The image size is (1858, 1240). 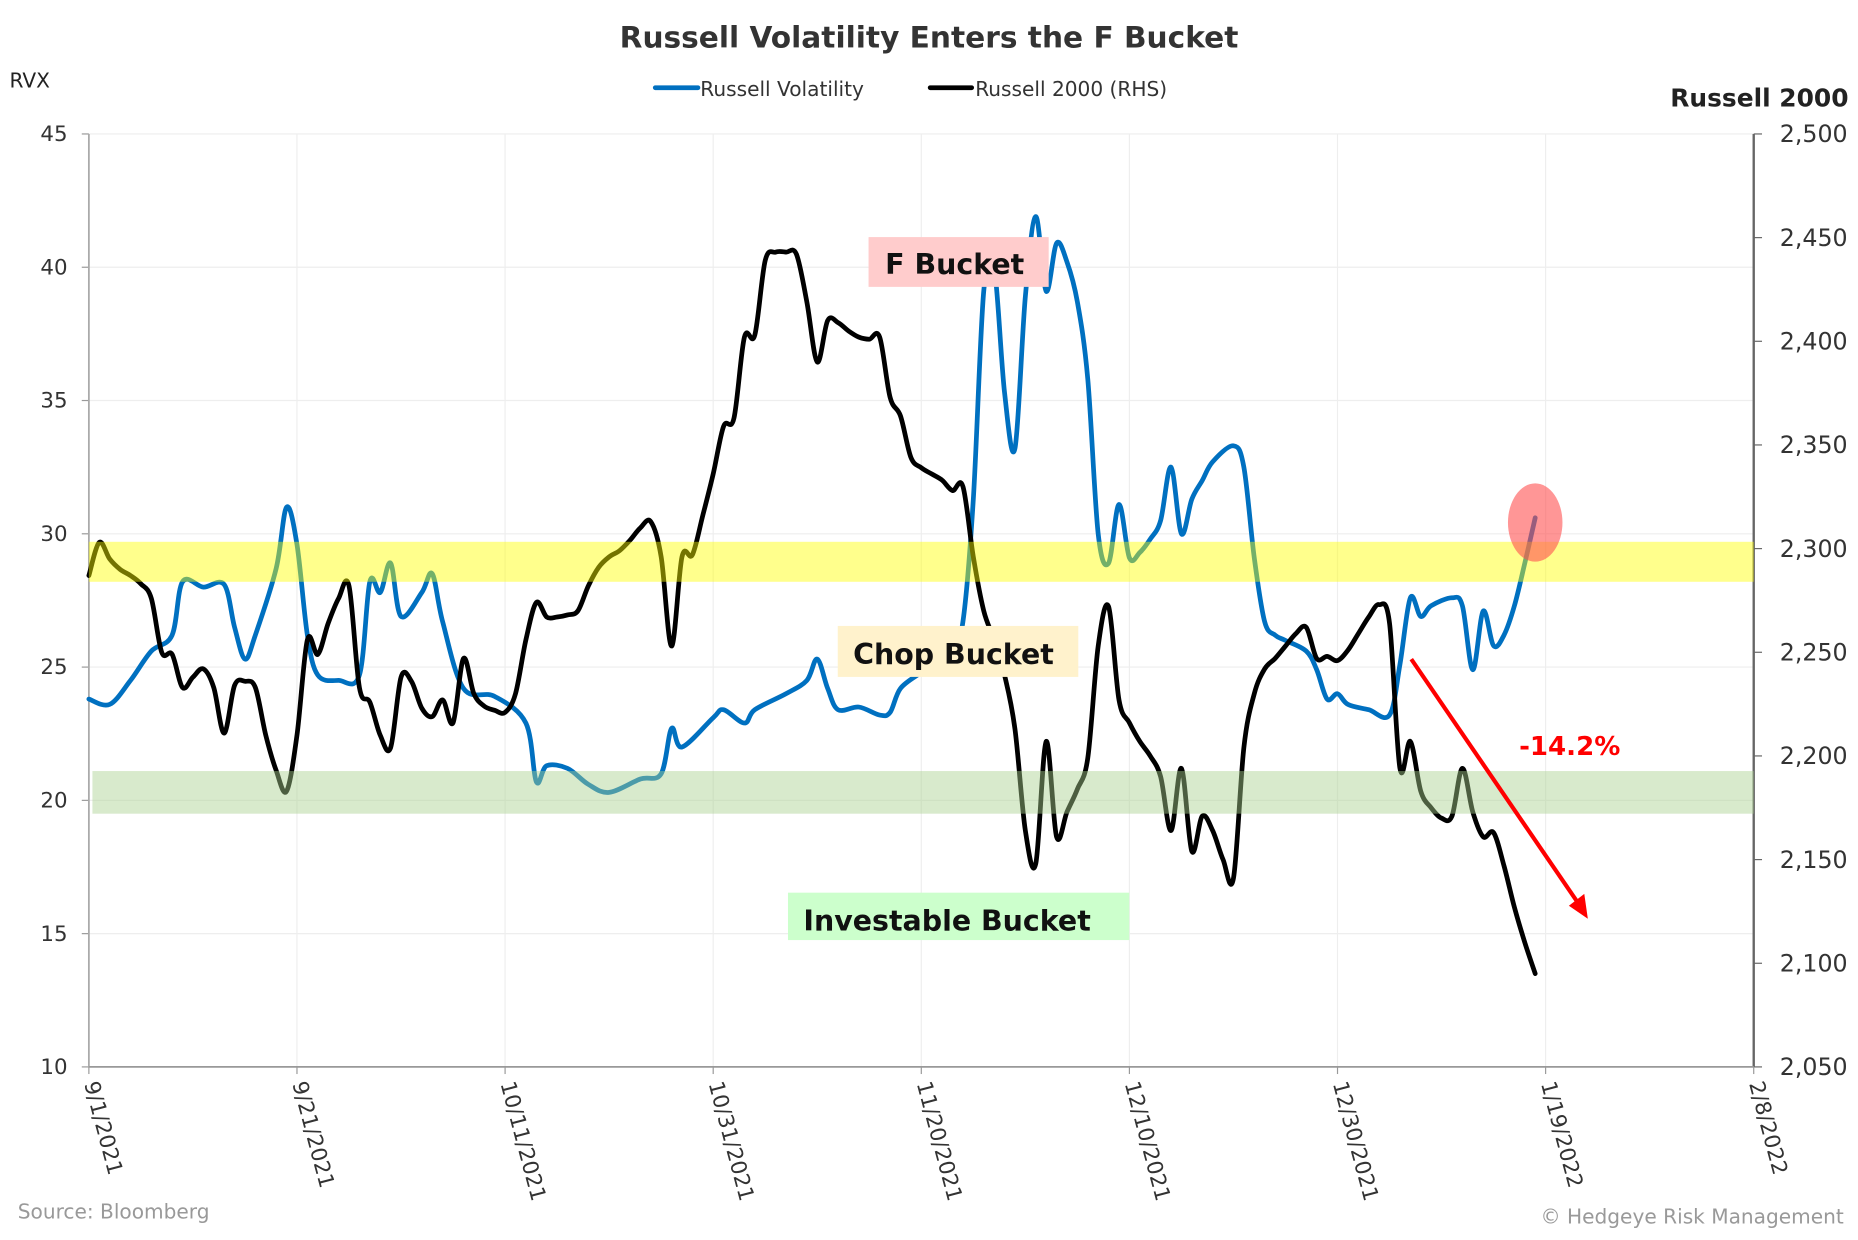 I want to click on decline-arrow-line, so click(x=1496, y=783).